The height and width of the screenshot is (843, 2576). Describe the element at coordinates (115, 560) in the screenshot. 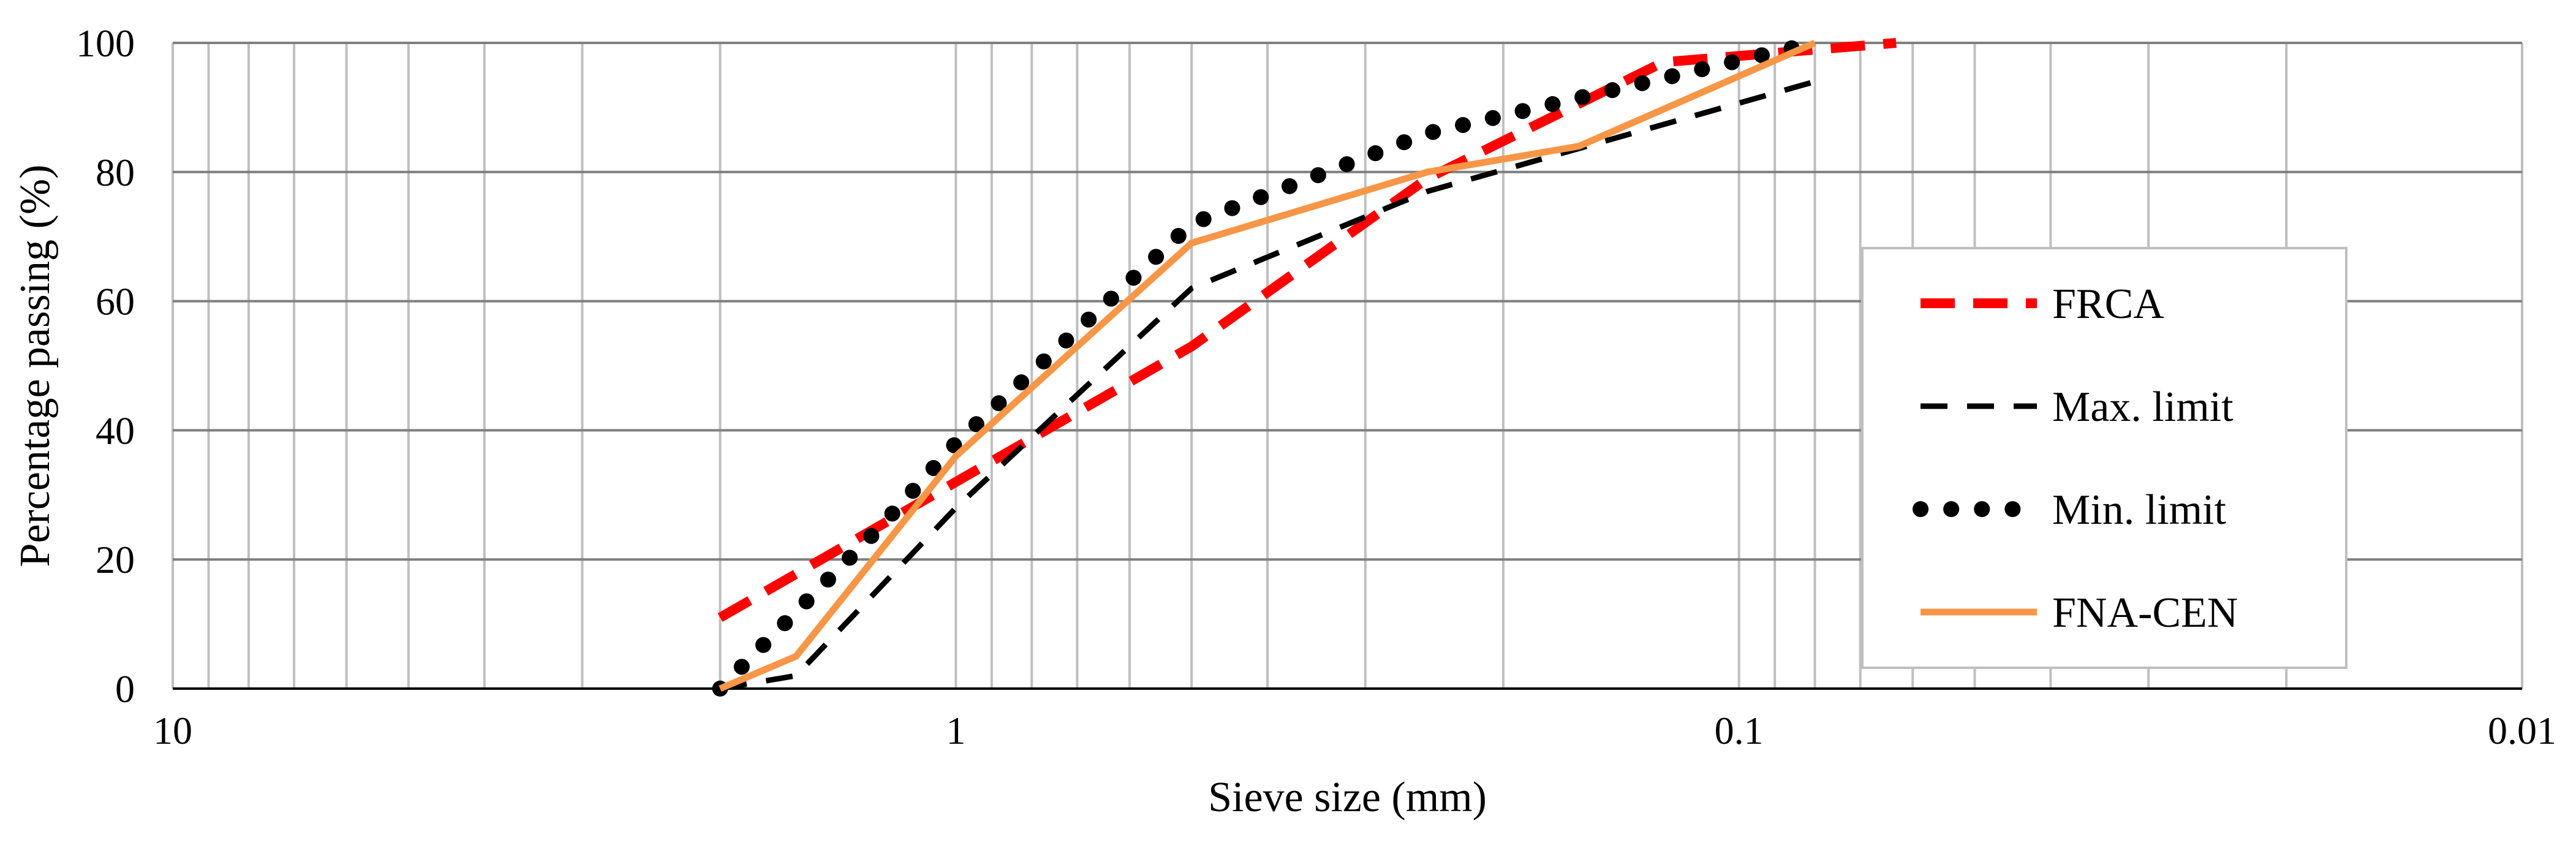

I see `y-tick-label: 20` at that location.